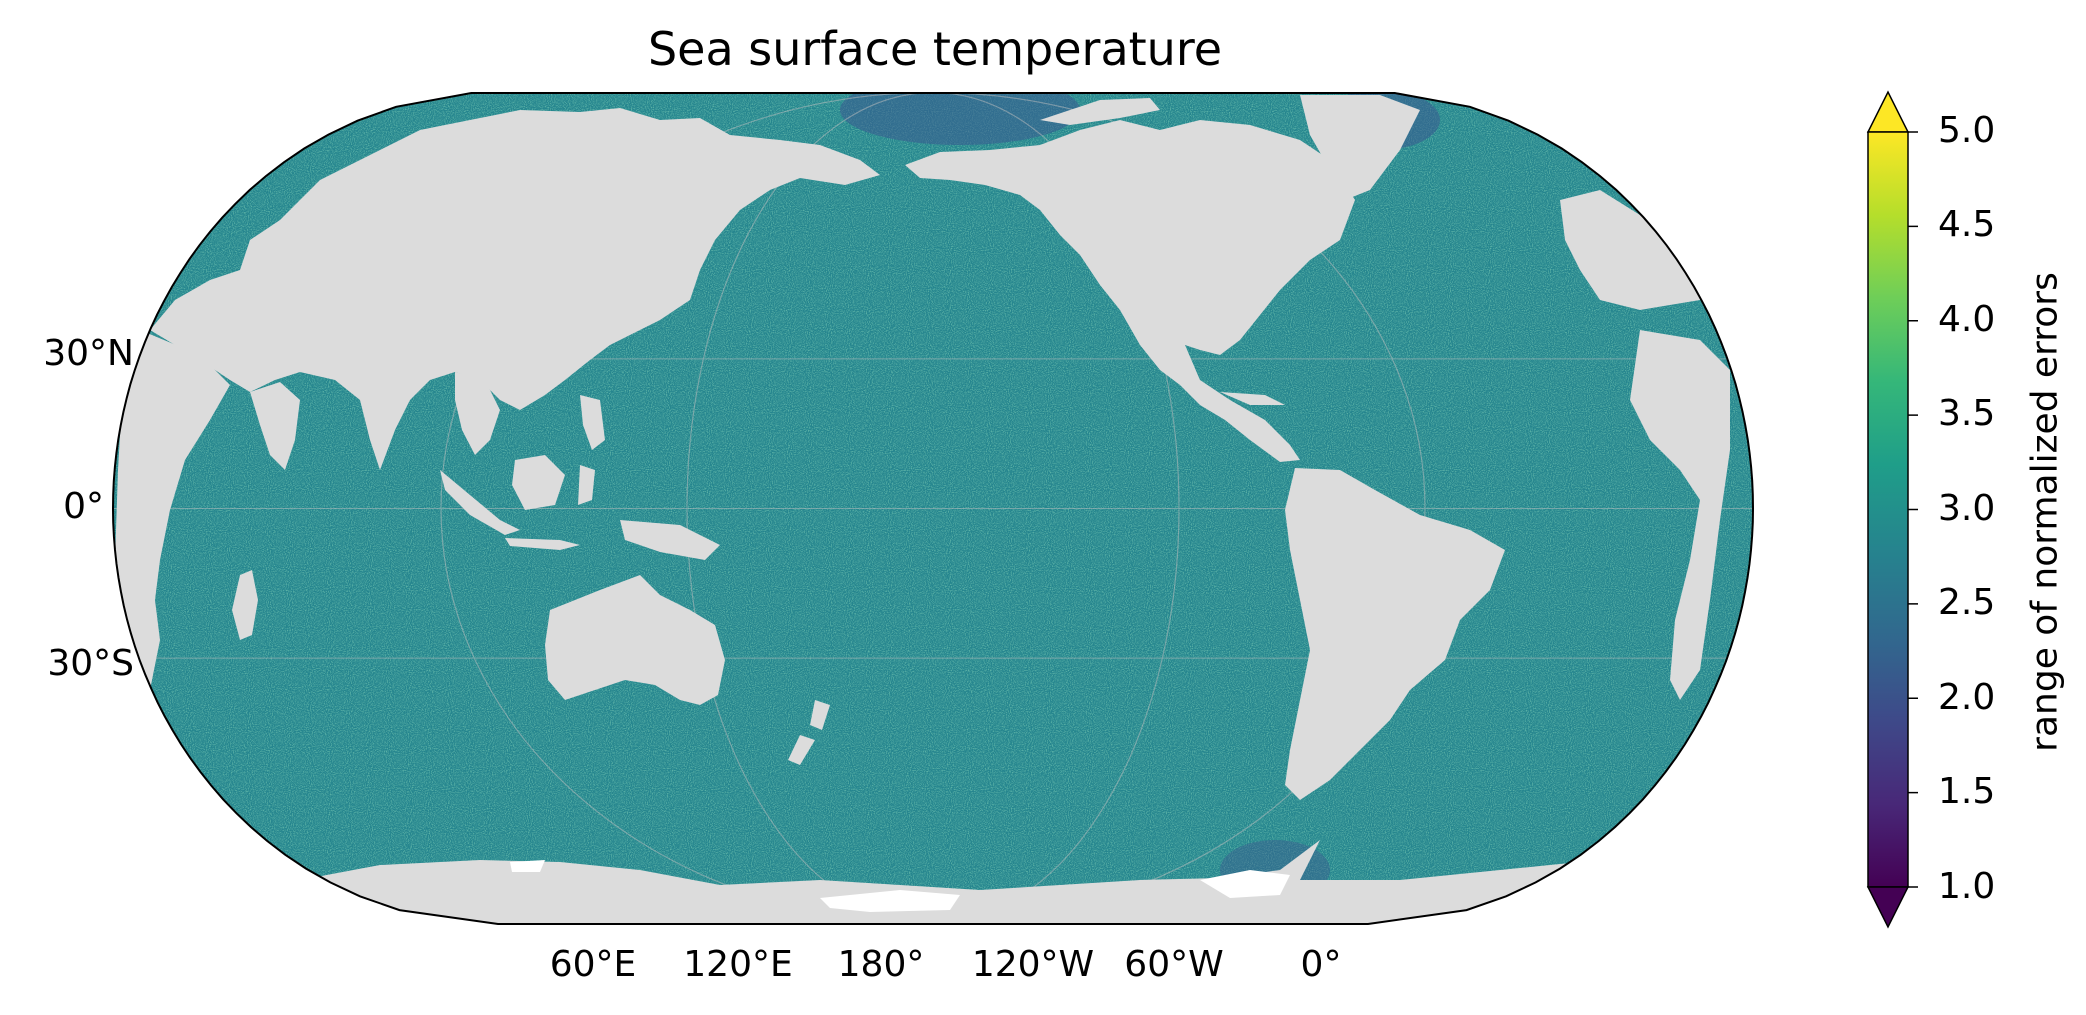 The height and width of the screenshot is (1015, 2086). What do you see at coordinates (538, 482) in the screenshot?
I see `land-borneo` at bounding box center [538, 482].